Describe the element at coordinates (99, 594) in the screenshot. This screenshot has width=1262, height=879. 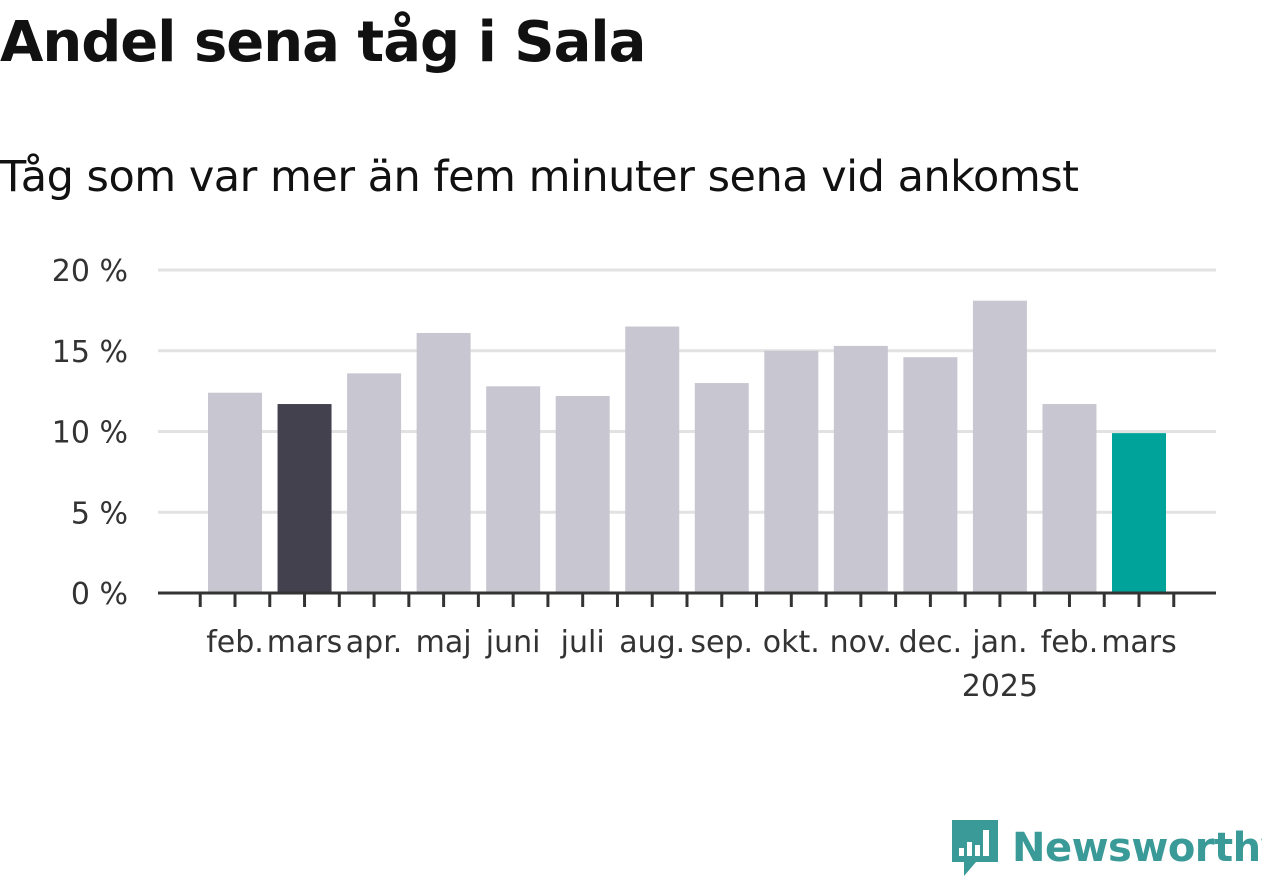
I see `y-tick-label: 0 %` at that location.